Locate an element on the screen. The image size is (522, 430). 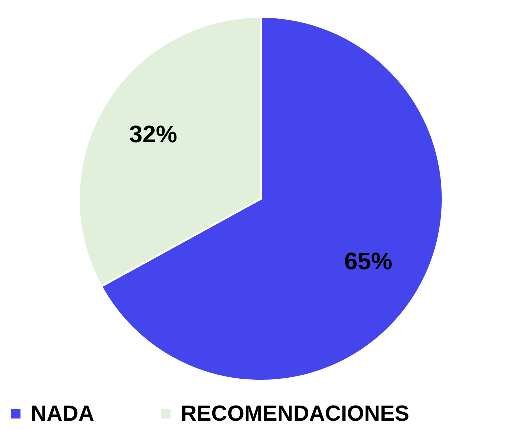
data-label: 32% is located at coordinates (153, 134).